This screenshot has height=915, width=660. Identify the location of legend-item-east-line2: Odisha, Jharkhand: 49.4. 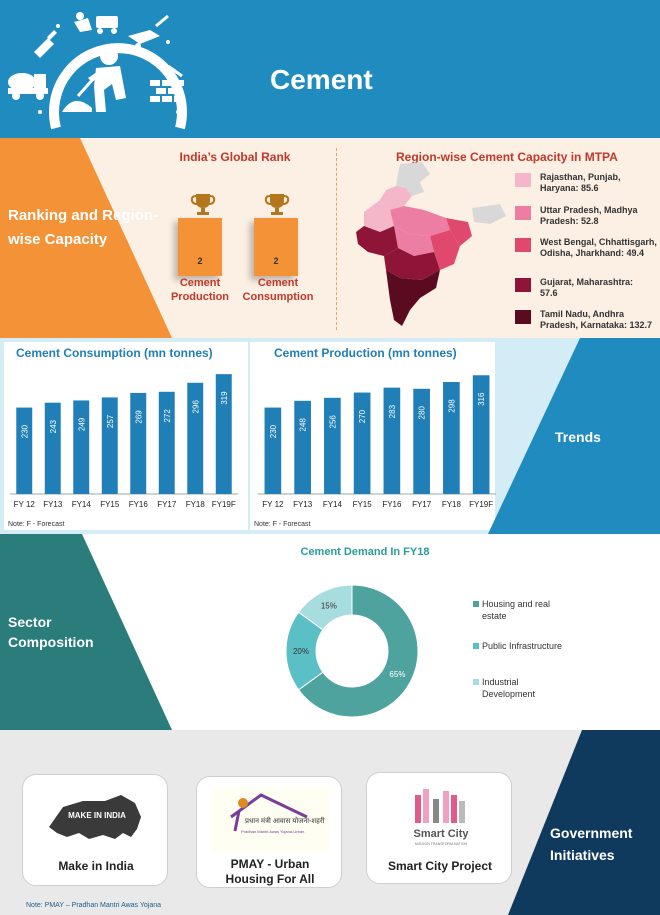
(592, 253).